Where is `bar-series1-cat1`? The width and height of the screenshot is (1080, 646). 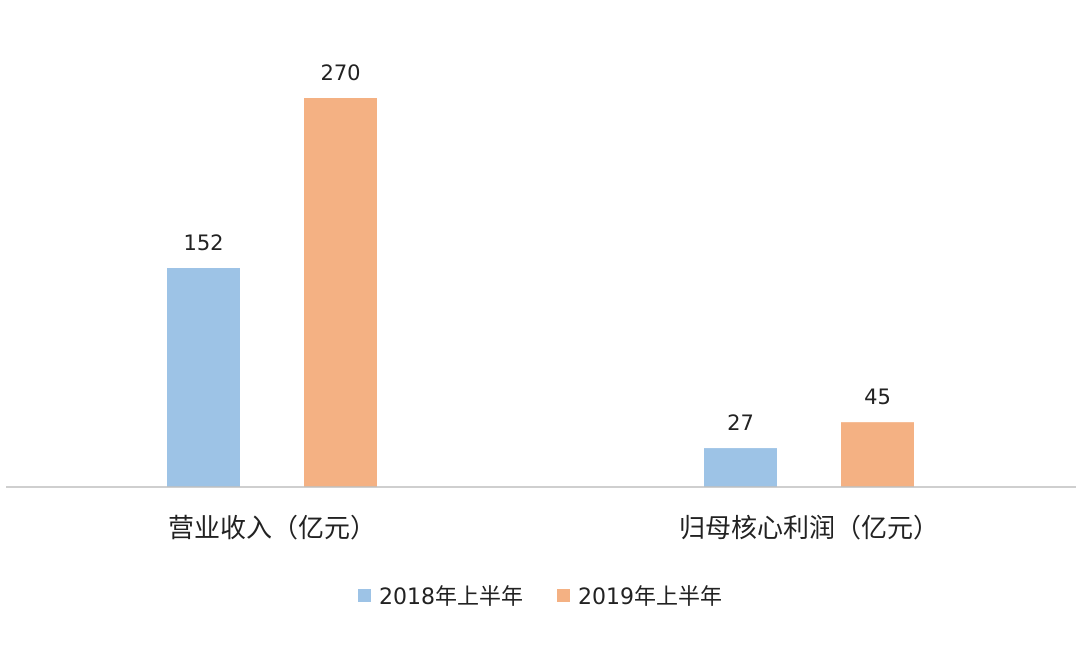 bar-series1-cat1 is located at coordinates (877, 454).